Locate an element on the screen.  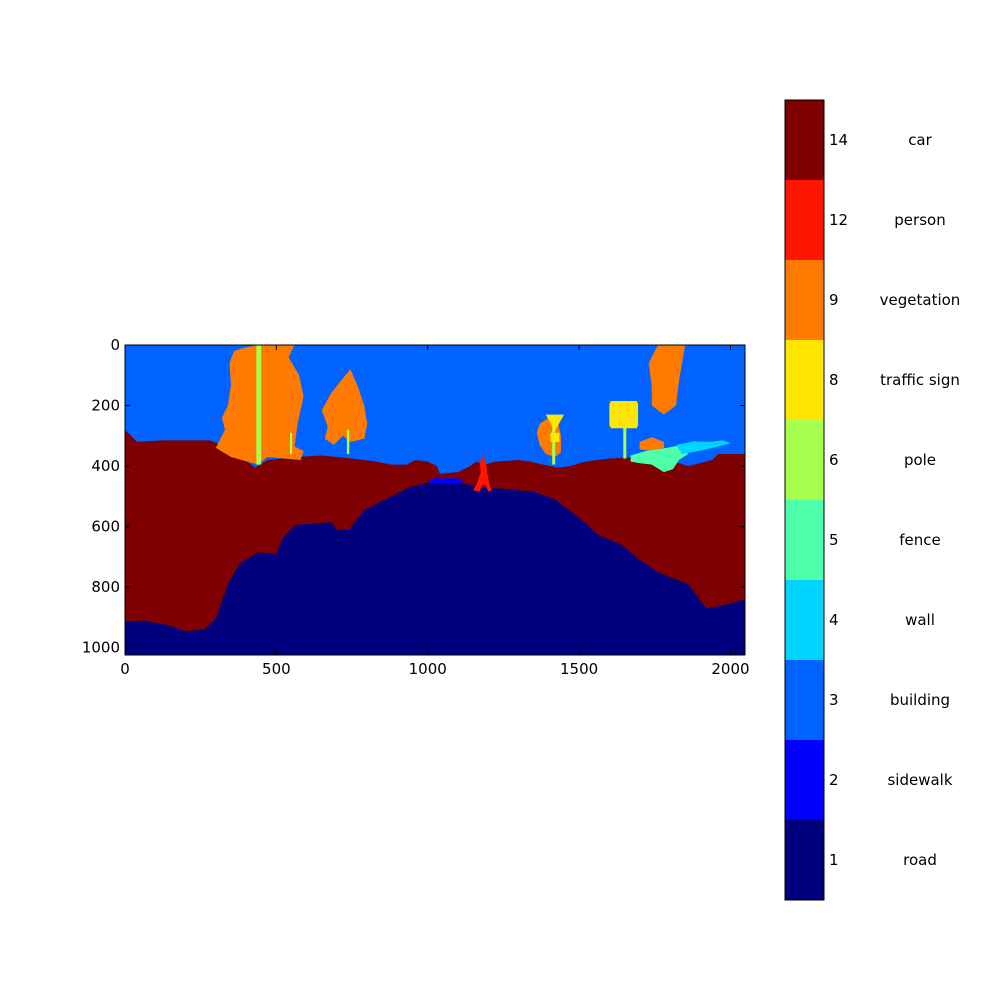
x-tick-label: 500 is located at coordinates (276, 669).